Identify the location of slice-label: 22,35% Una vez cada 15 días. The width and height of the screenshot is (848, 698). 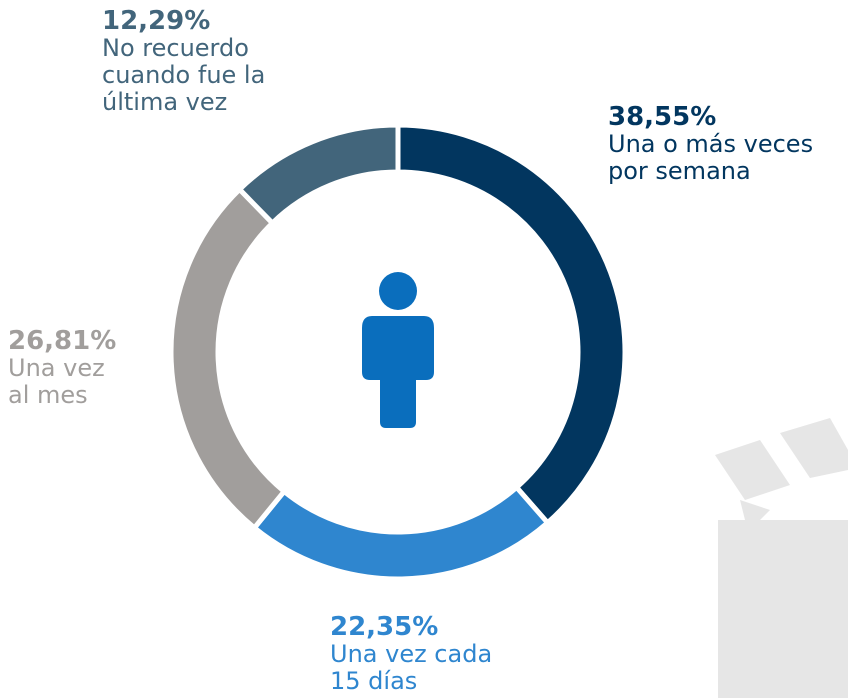
(425, 654).